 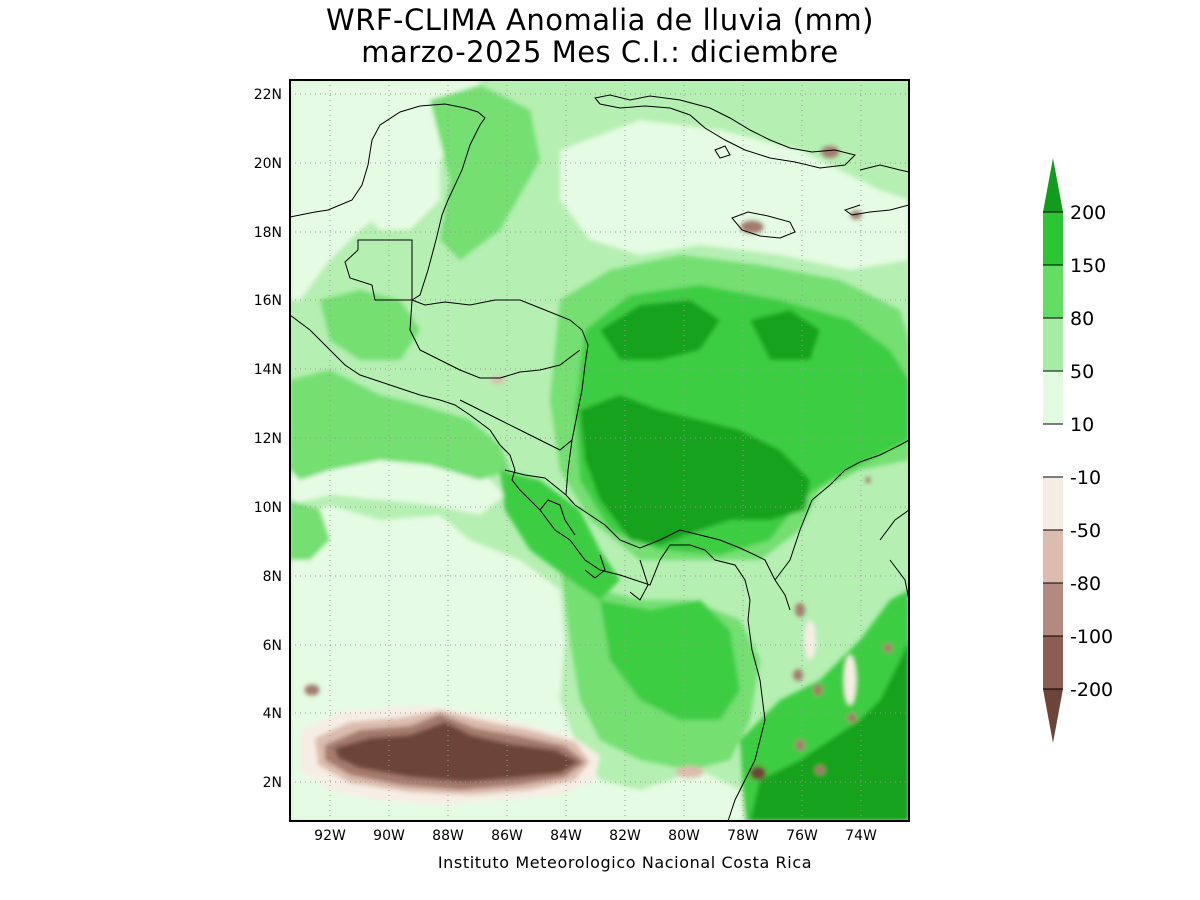 What do you see at coordinates (378, 270) in the screenshot?
I see `border-guatemala-mexico` at bounding box center [378, 270].